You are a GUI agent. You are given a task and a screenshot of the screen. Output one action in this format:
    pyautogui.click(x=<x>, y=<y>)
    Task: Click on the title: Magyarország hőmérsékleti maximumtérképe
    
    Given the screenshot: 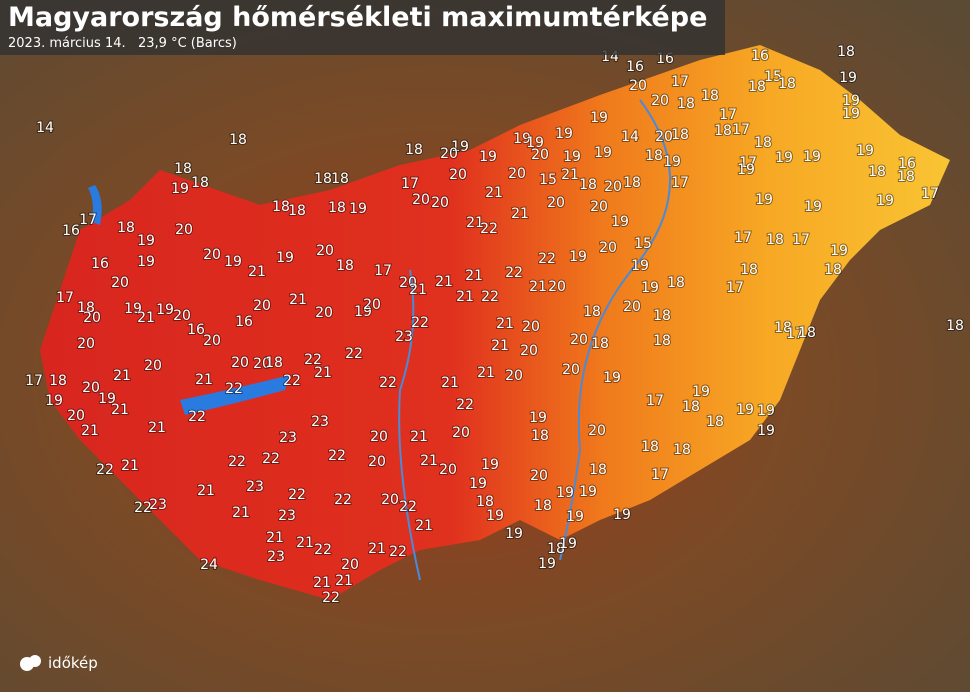 What is the action you would take?
    pyautogui.click(x=358, y=17)
    